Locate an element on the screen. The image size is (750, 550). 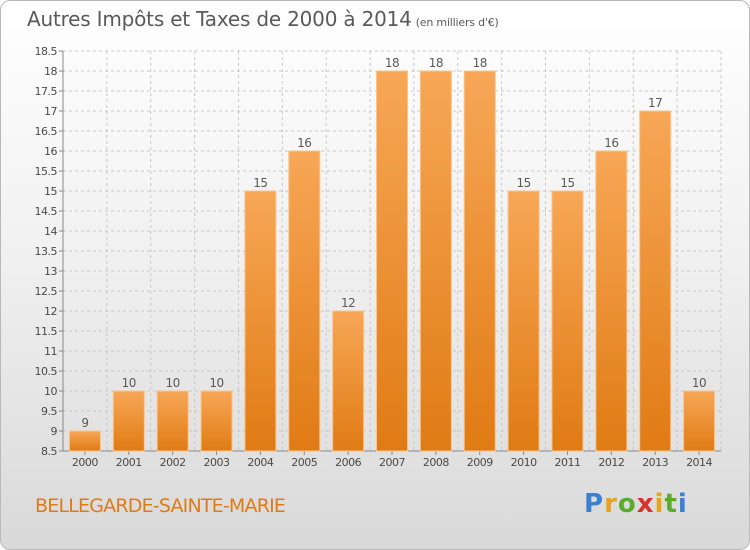
y-tick-label: 14 is located at coordinates (50, 231).